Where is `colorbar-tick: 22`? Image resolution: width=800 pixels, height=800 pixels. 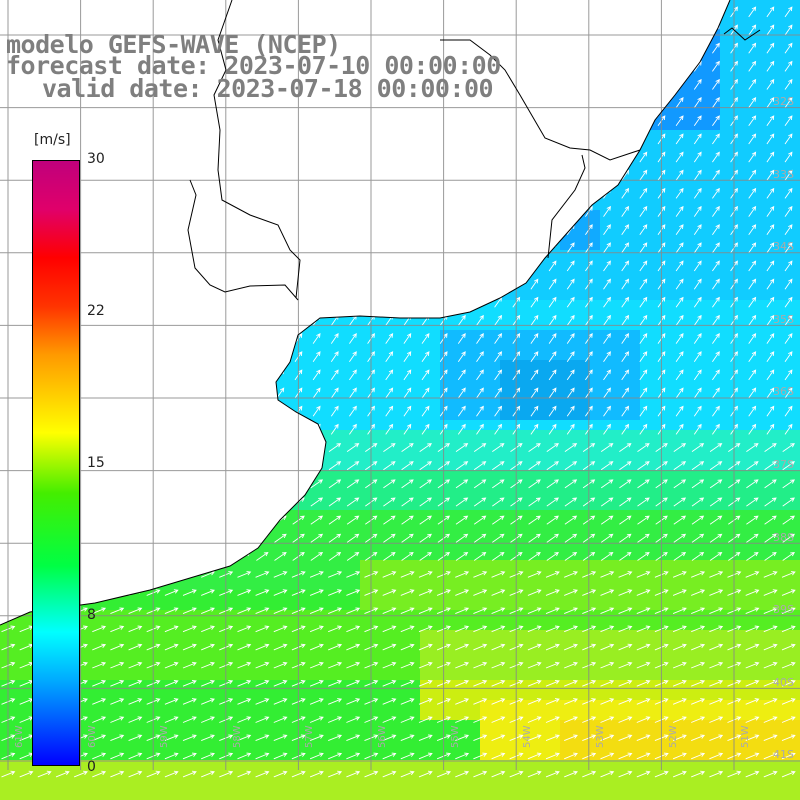
colorbar-tick: 22 is located at coordinates (96, 311).